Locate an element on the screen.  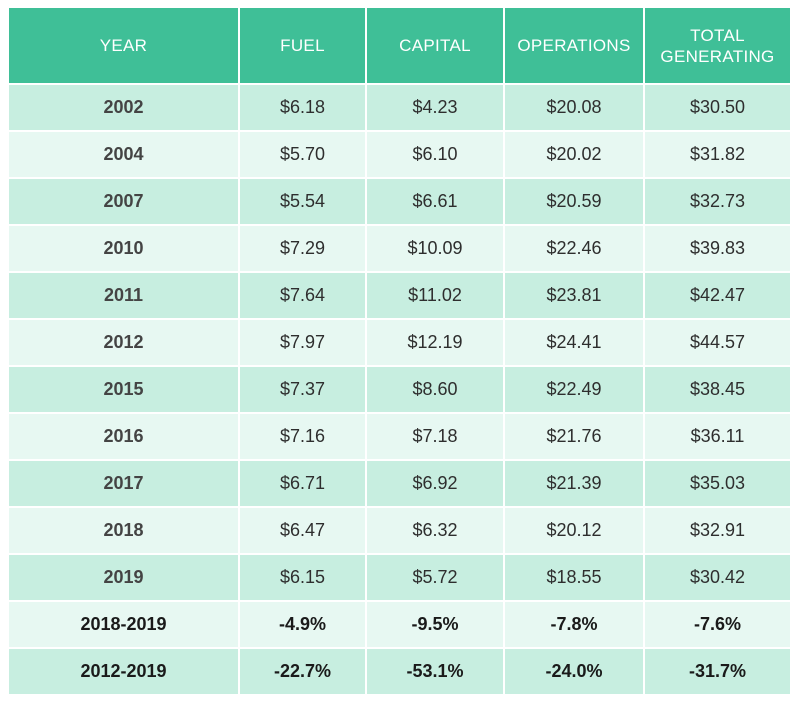
value-cell: $6.71 is located at coordinates (302, 483).